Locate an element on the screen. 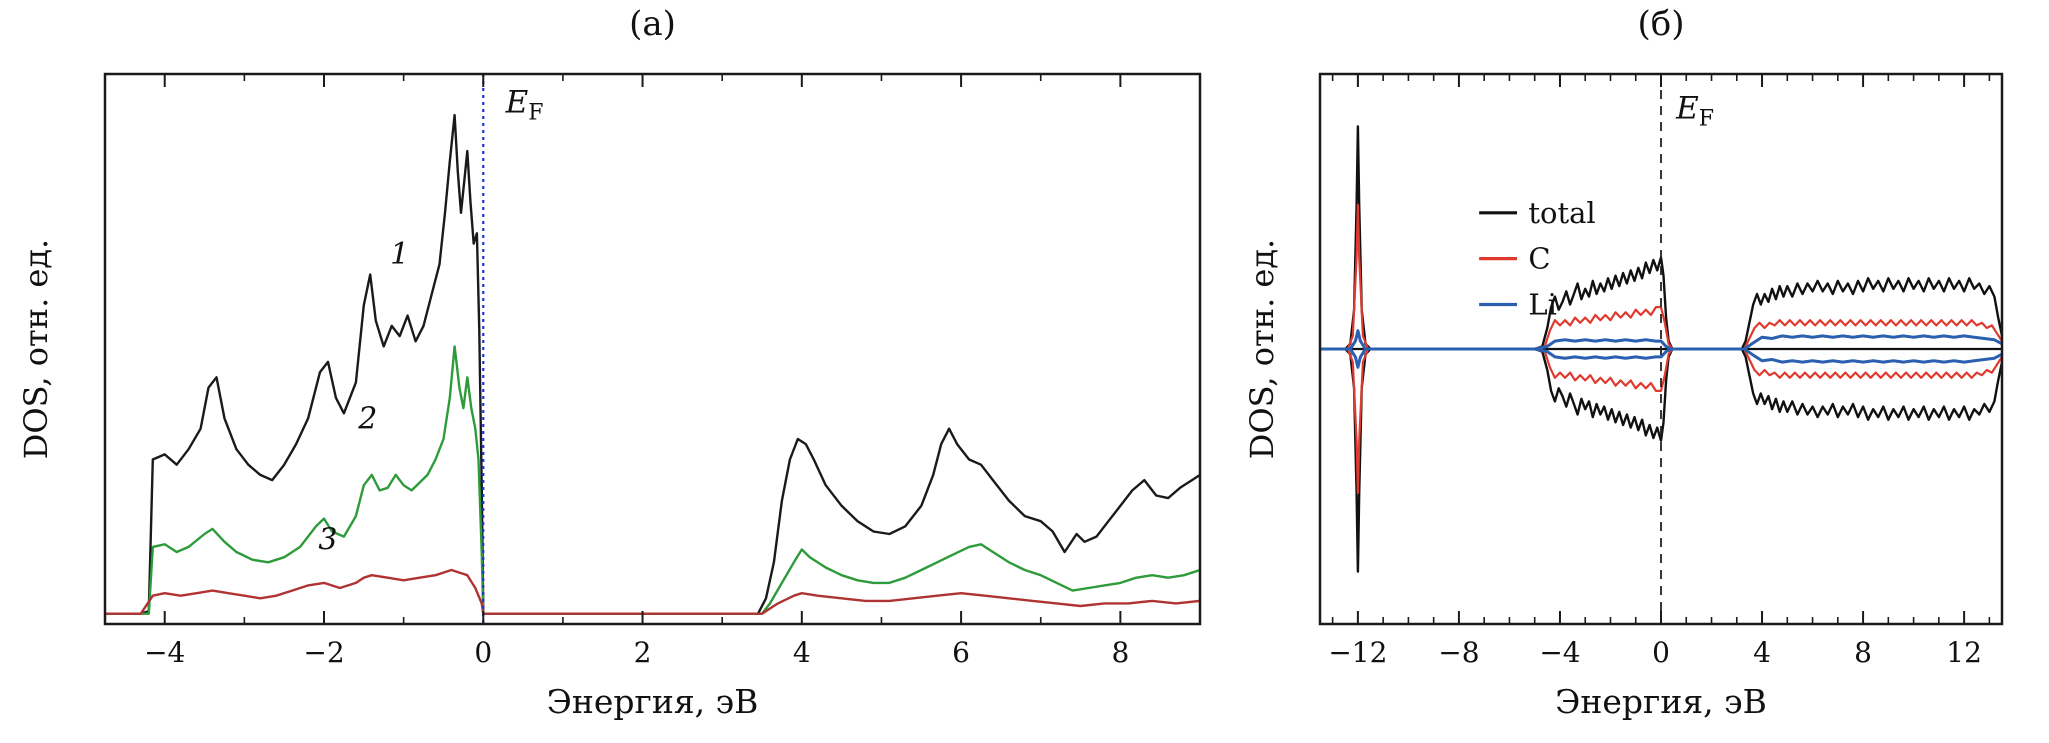  legend-label-C: C is located at coordinates (1539, 259).